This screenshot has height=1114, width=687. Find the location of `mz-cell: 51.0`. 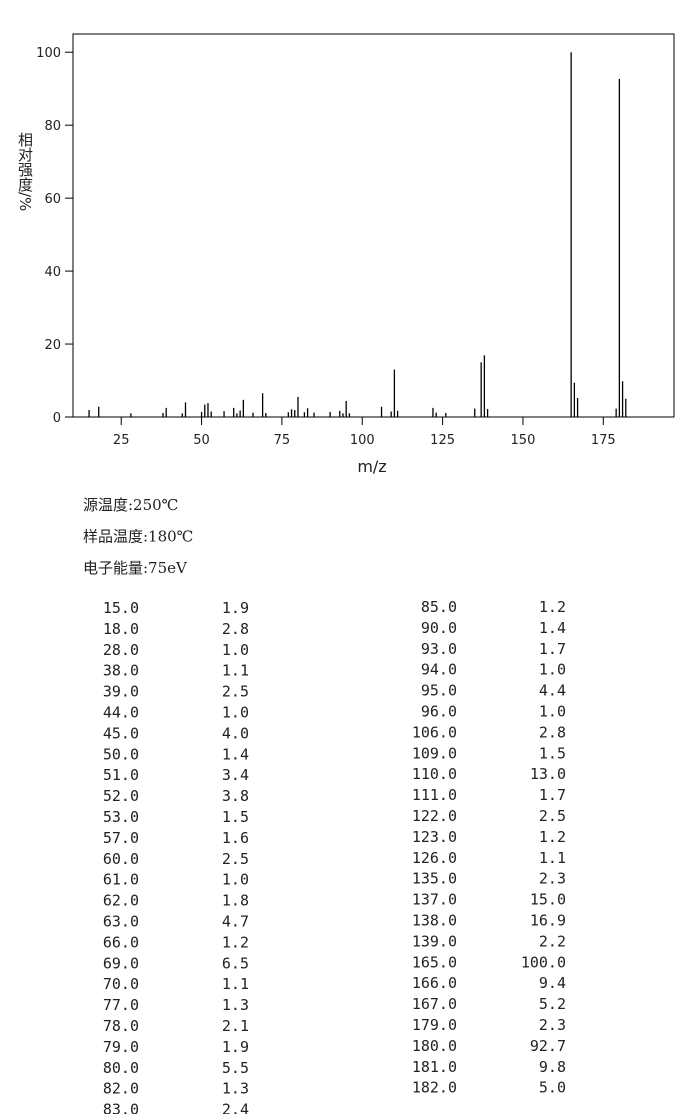

mz-cell: 51.0 is located at coordinates (121, 775).